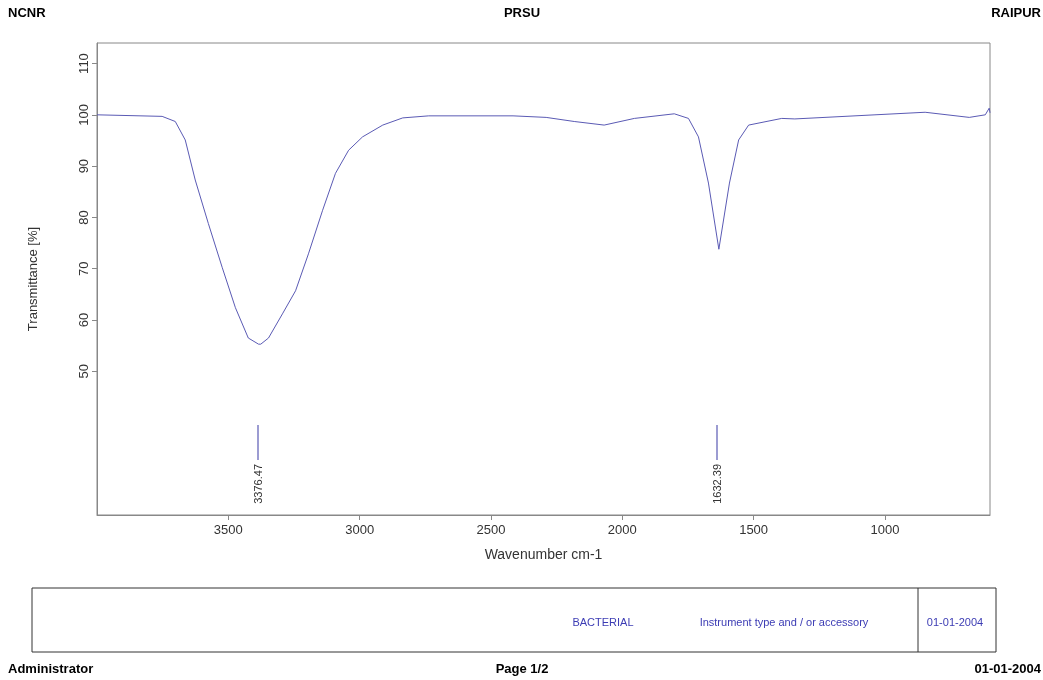  What do you see at coordinates (83, 166) in the screenshot?
I see `y-tick-label: 90` at bounding box center [83, 166].